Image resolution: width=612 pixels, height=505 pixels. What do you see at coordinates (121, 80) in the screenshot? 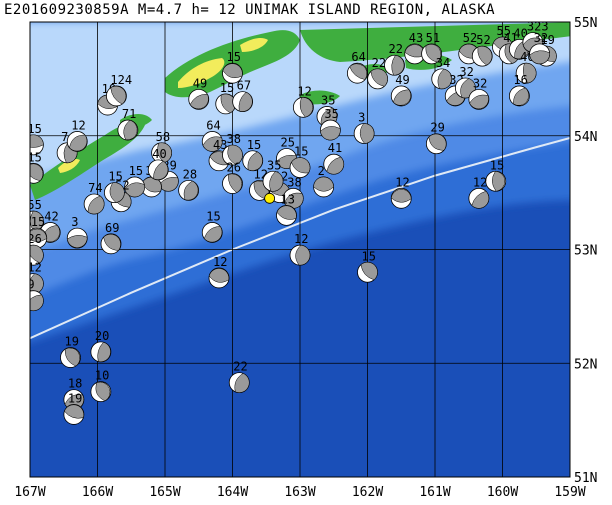
I see `mechanism-depth-label: 124` at bounding box center [121, 80].